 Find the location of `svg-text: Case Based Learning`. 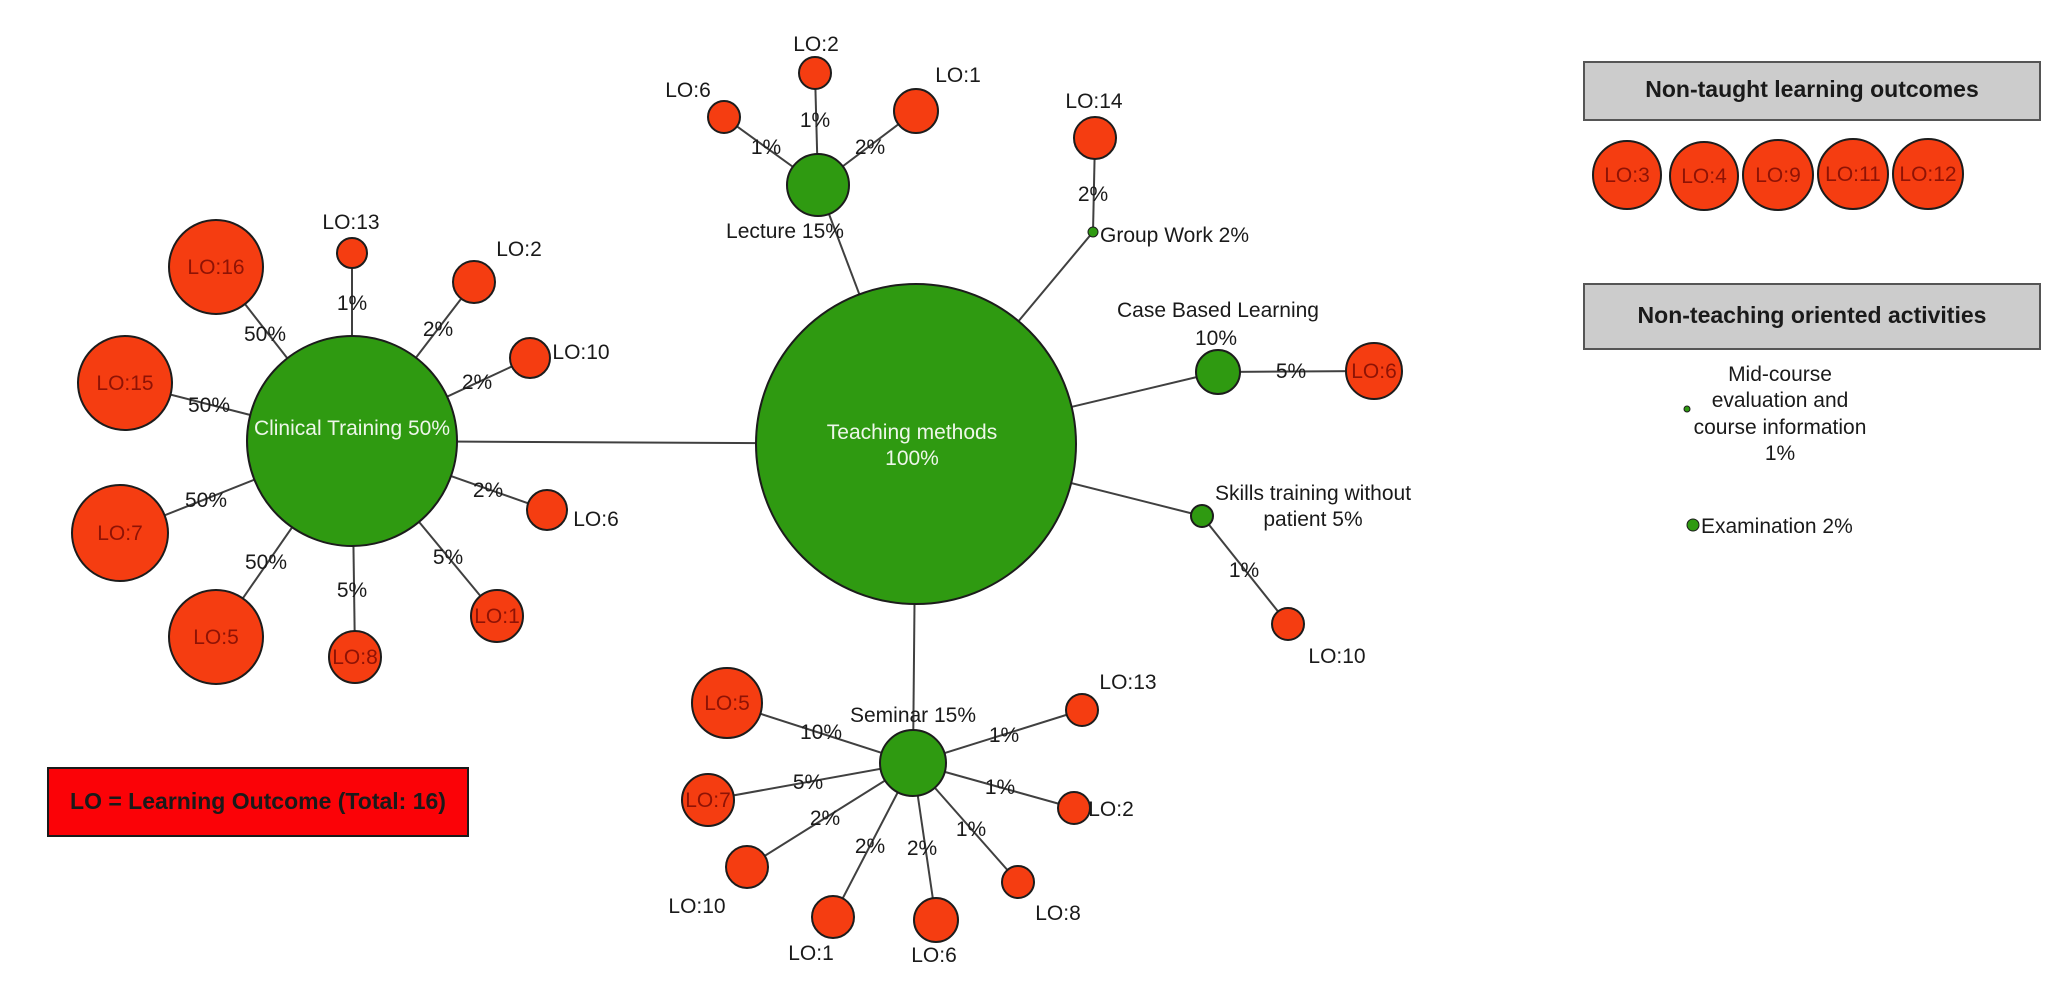

svg-text: Case Based Learning is located at coordinates (1218, 310).